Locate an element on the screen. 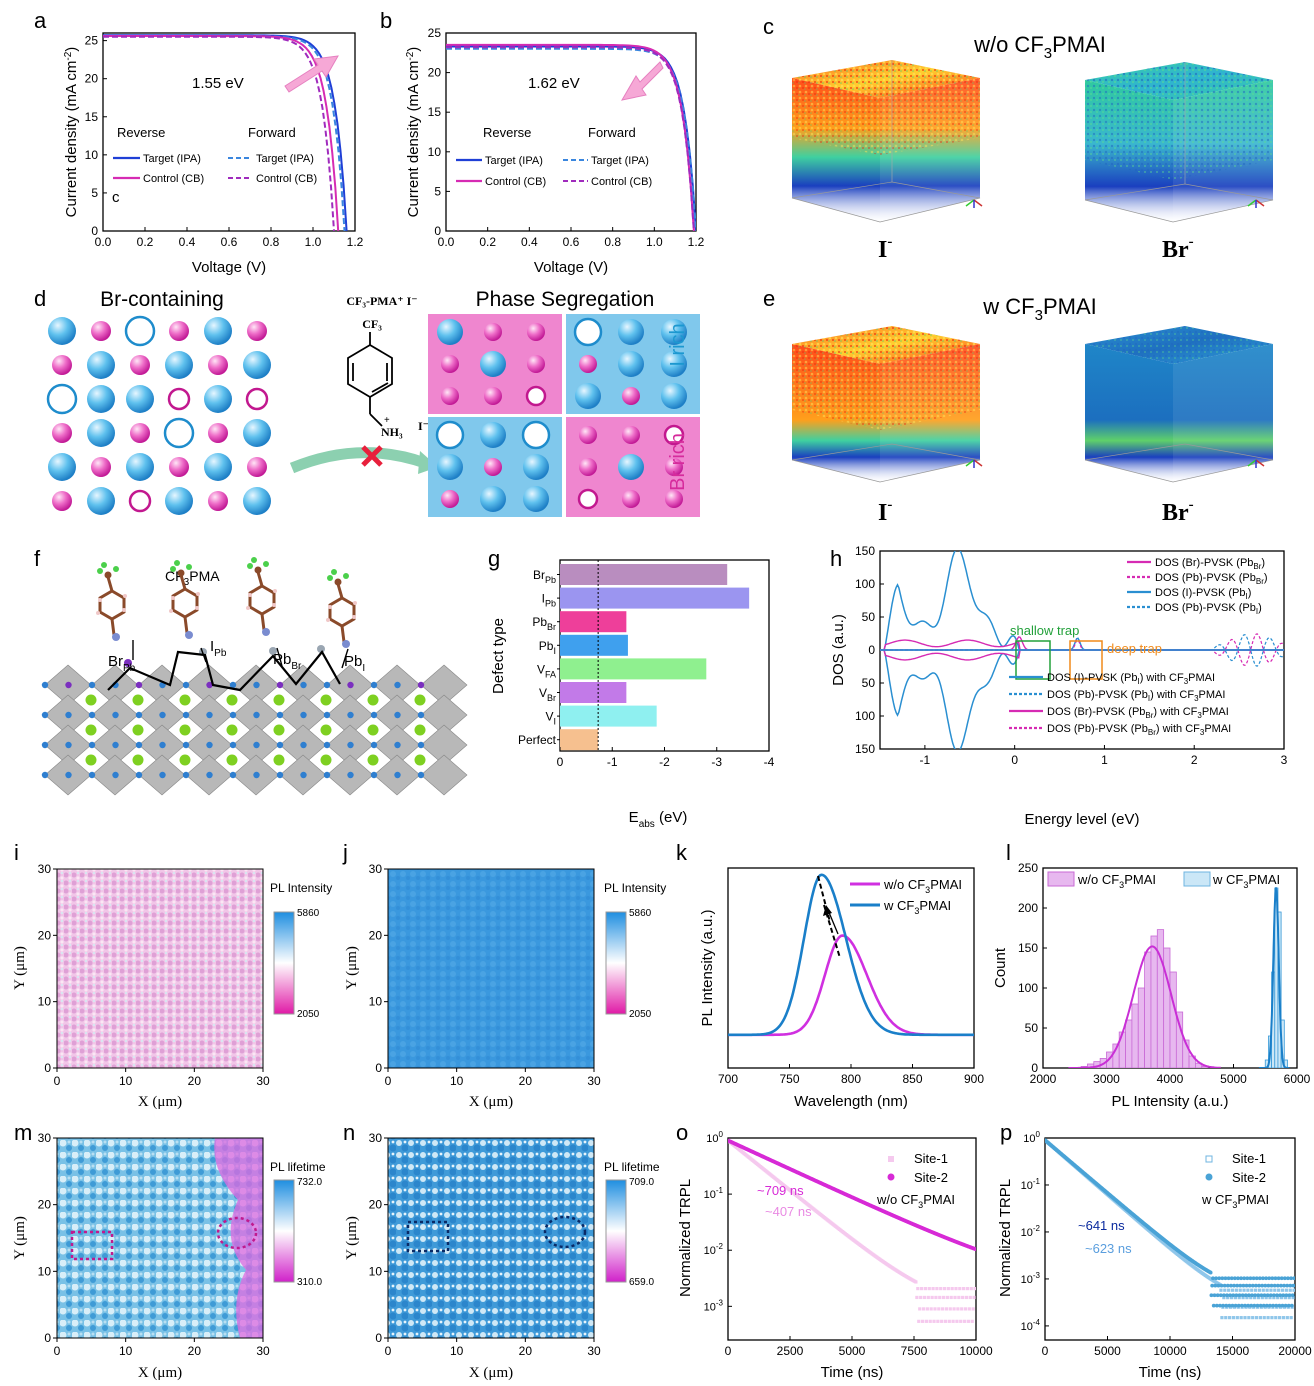  colorbar-n is located at coordinates (616, 1231).